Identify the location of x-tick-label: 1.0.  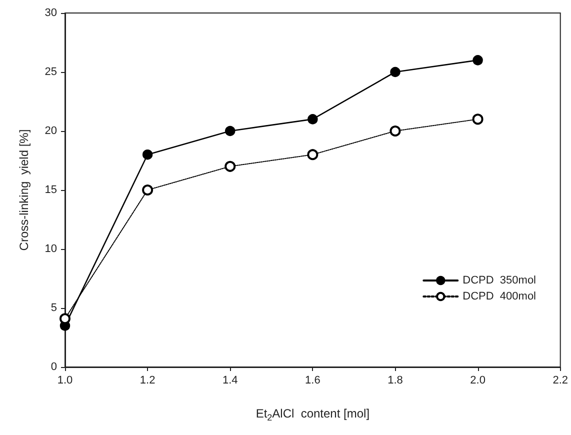
(65, 380).